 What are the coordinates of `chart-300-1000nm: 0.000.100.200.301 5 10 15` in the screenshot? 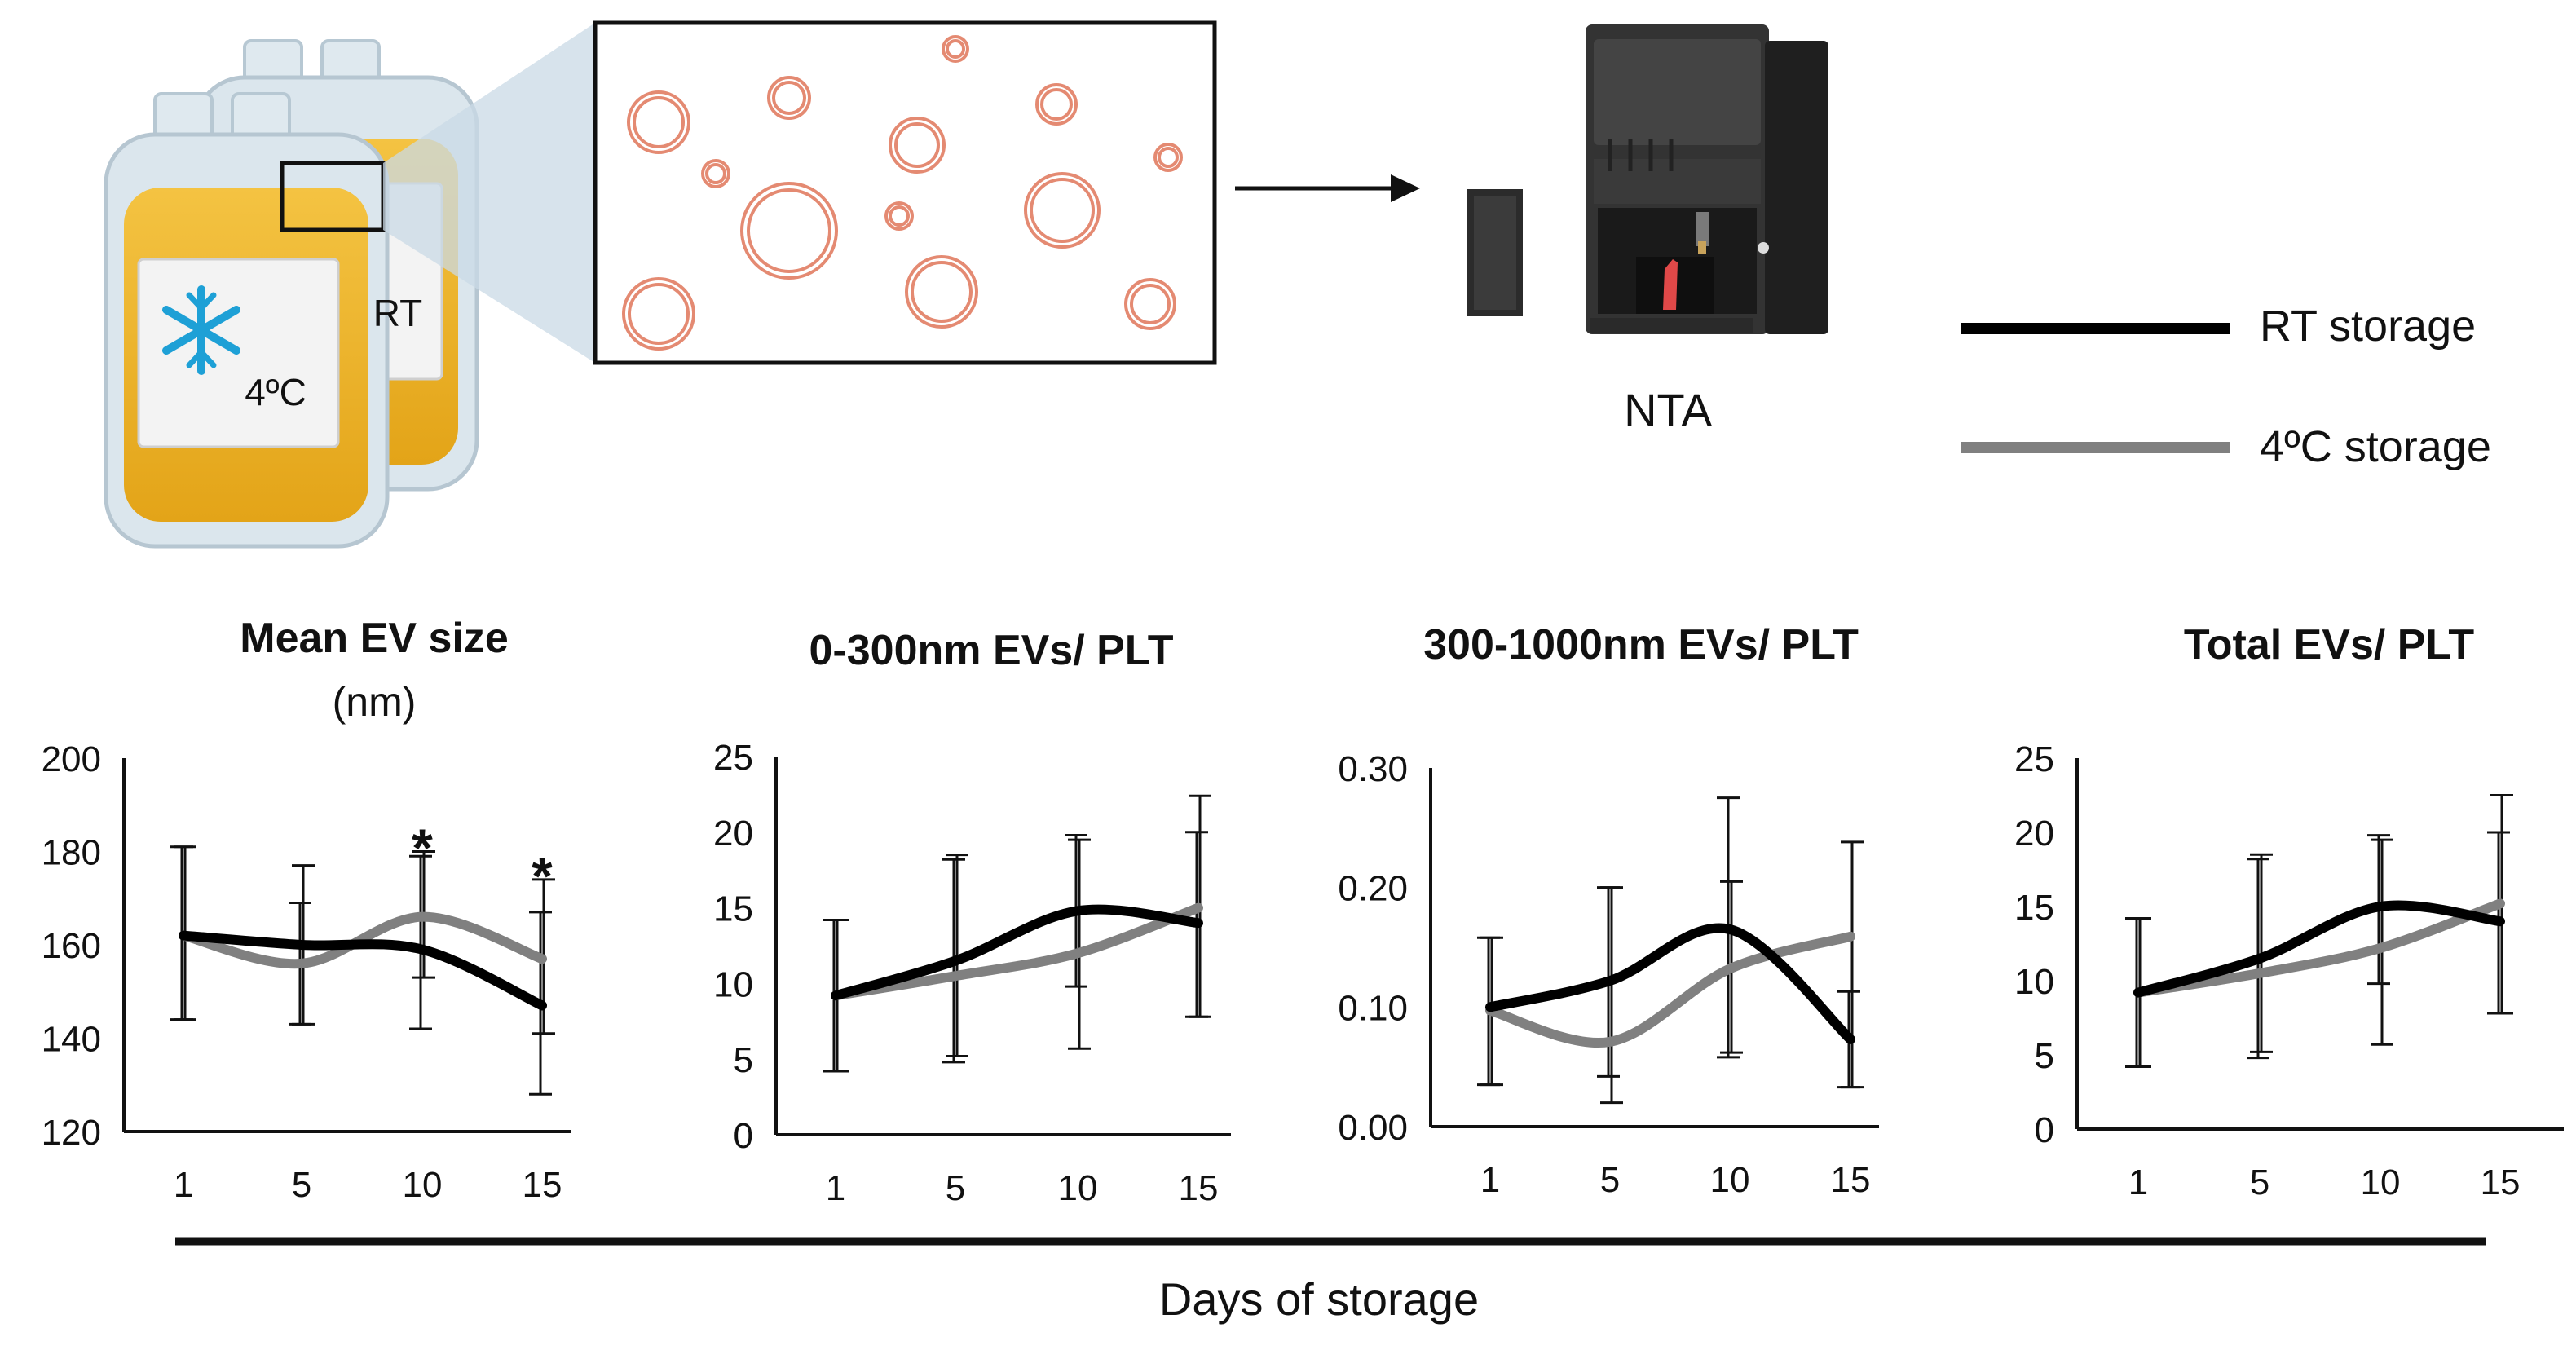 It's located at (1608, 974).